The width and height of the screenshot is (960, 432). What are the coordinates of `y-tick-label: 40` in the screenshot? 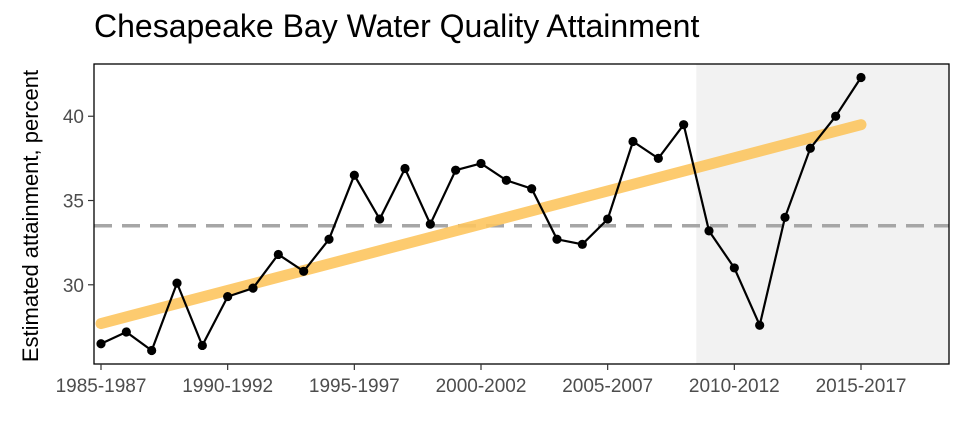 It's located at (73, 117).